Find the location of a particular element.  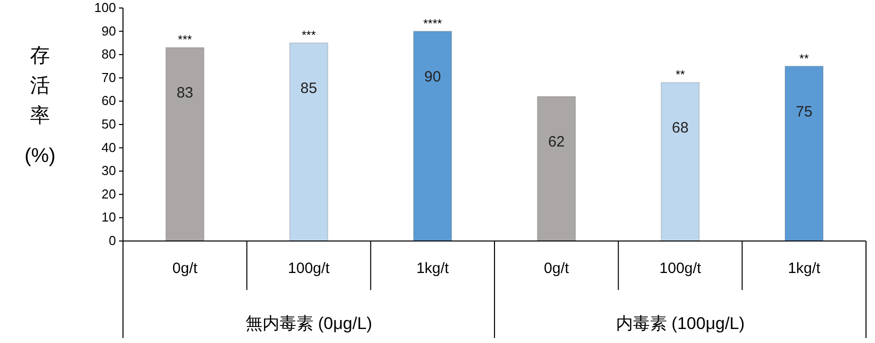

text: 内毒素 (100μg/L) is located at coordinates (680, 323).